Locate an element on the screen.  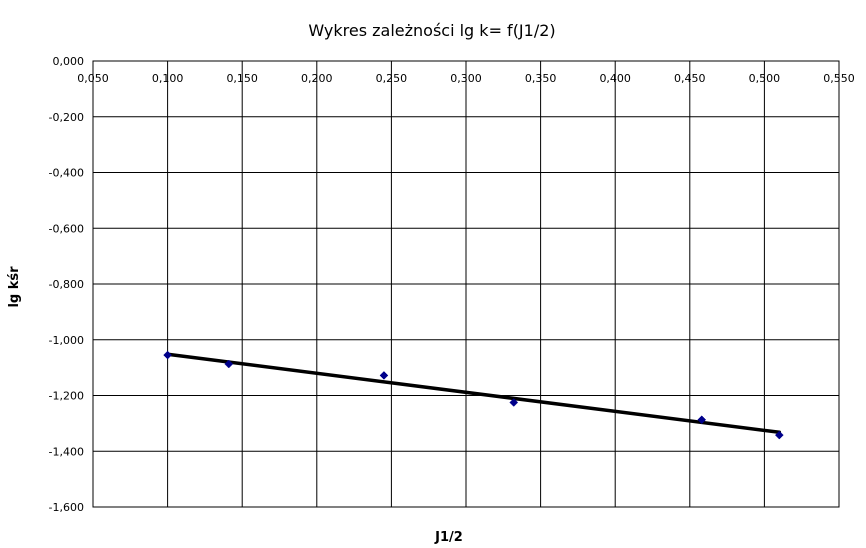
x-tick-label: 0,150 is located at coordinates (242, 78).